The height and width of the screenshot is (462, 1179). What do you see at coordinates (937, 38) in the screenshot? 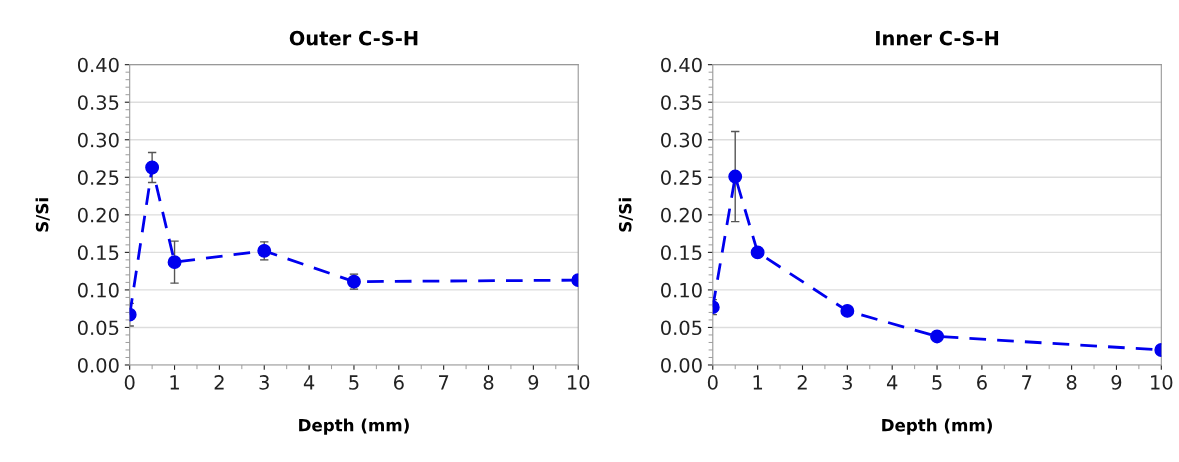
I see `chart-title: Inner C-S-H` at bounding box center [937, 38].